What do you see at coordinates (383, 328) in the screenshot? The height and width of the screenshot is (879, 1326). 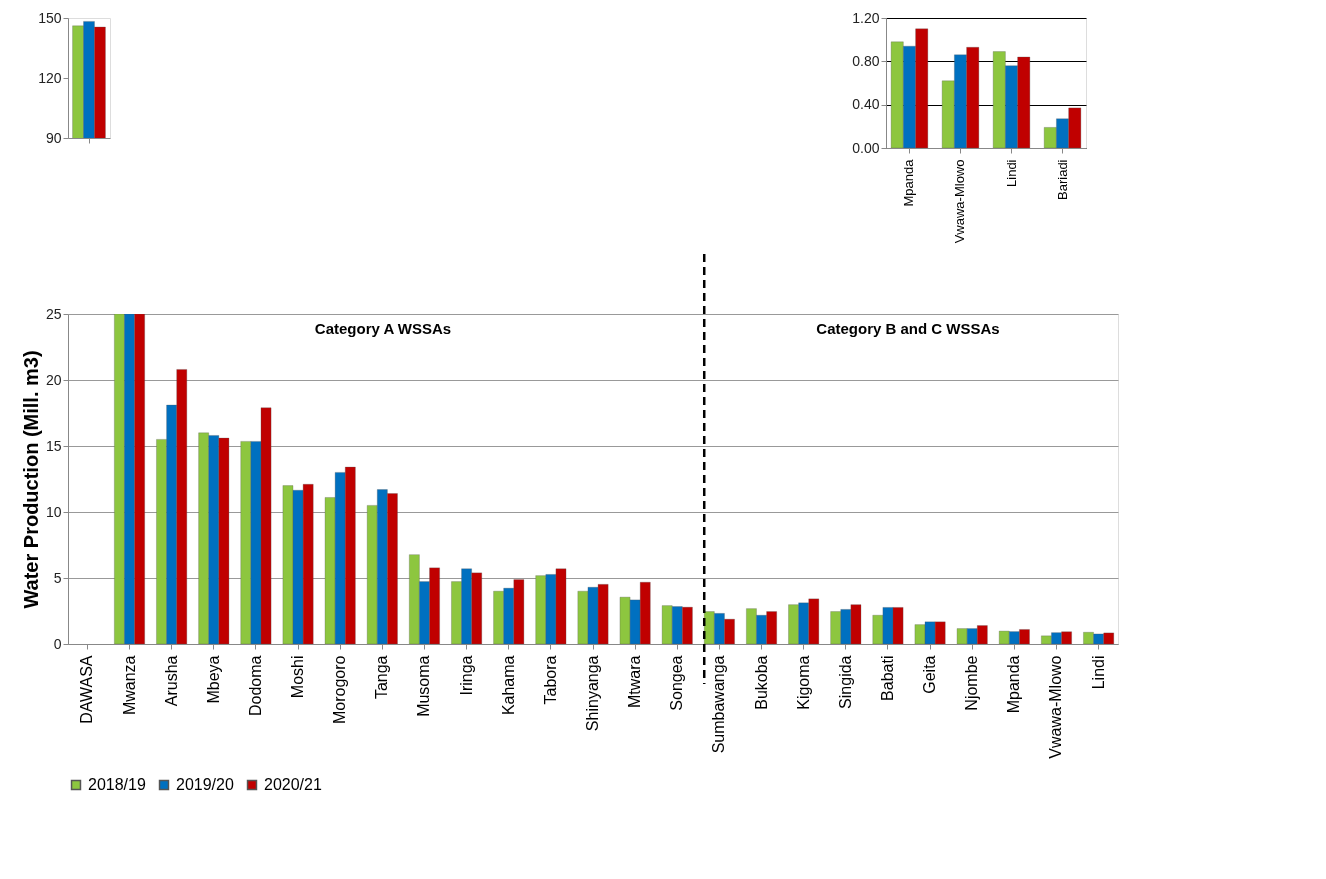 I see `annotation: Category A WSSAs` at bounding box center [383, 328].